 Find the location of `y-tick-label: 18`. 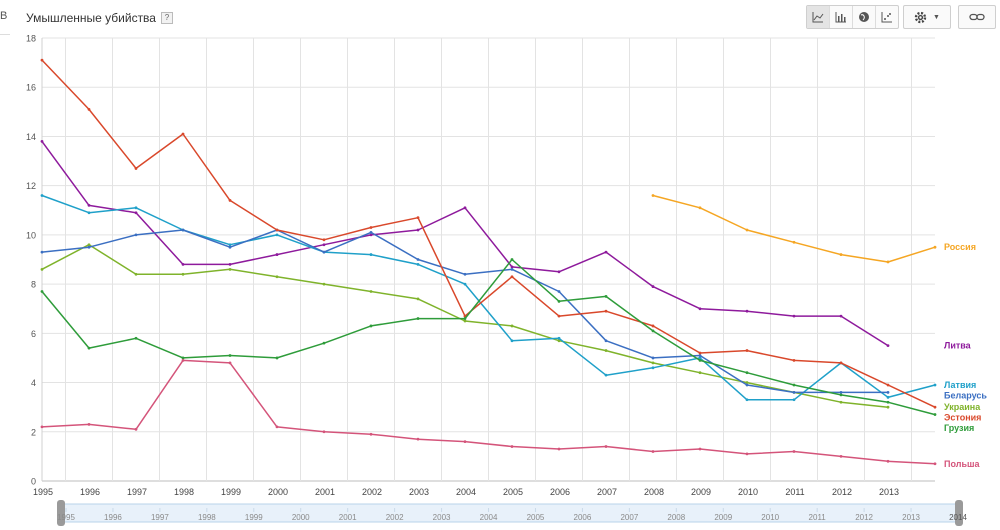

y-tick-label: 18 is located at coordinates (31, 39).